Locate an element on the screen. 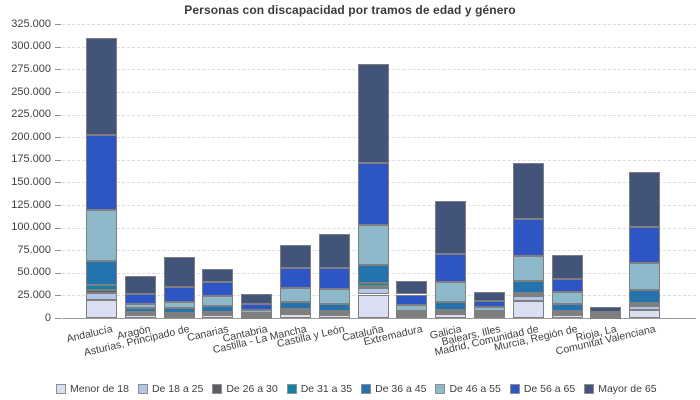 The image size is (700, 400). legend-item: De 56 a 65 is located at coordinates (542, 389).